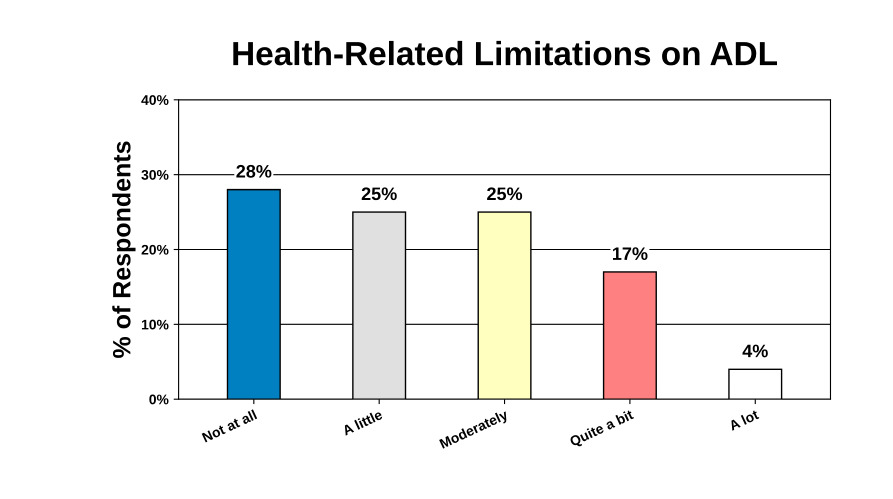 The width and height of the screenshot is (893, 499). Describe the element at coordinates (155, 175) in the screenshot. I see `y-tick-label: 30%` at that location.